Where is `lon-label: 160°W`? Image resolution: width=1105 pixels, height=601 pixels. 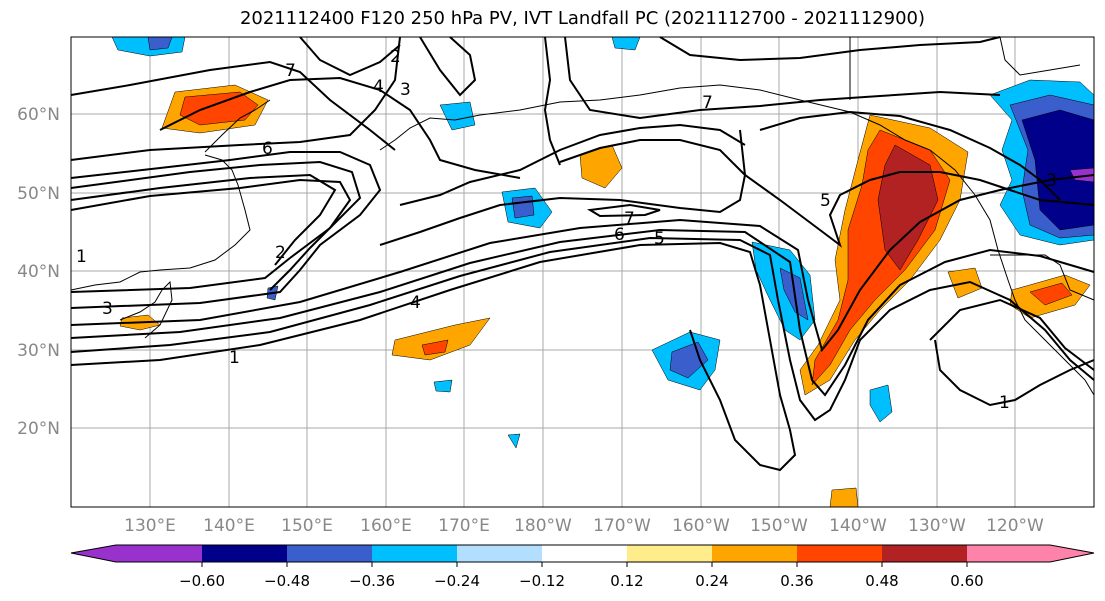 lon-label: 160°W is located at coordinates (701, 526).